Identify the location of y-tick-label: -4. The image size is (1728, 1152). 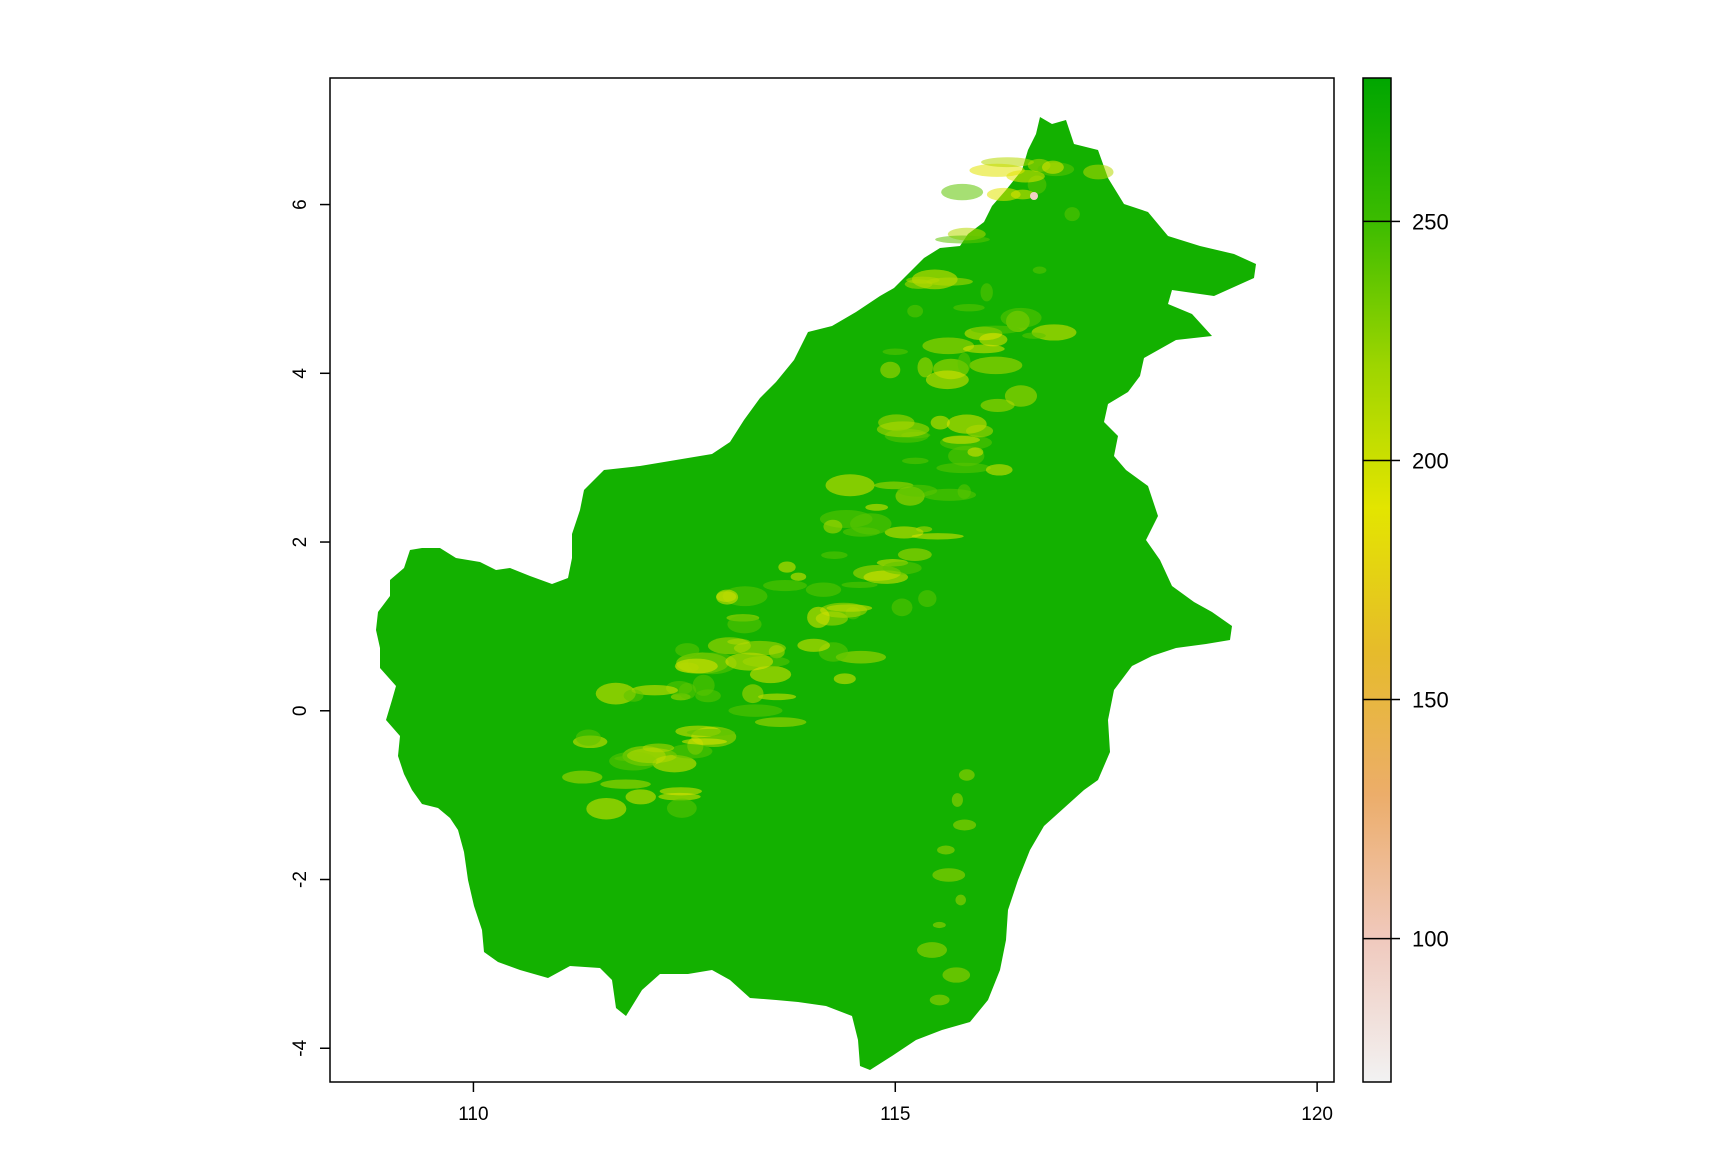
(300, 1047).